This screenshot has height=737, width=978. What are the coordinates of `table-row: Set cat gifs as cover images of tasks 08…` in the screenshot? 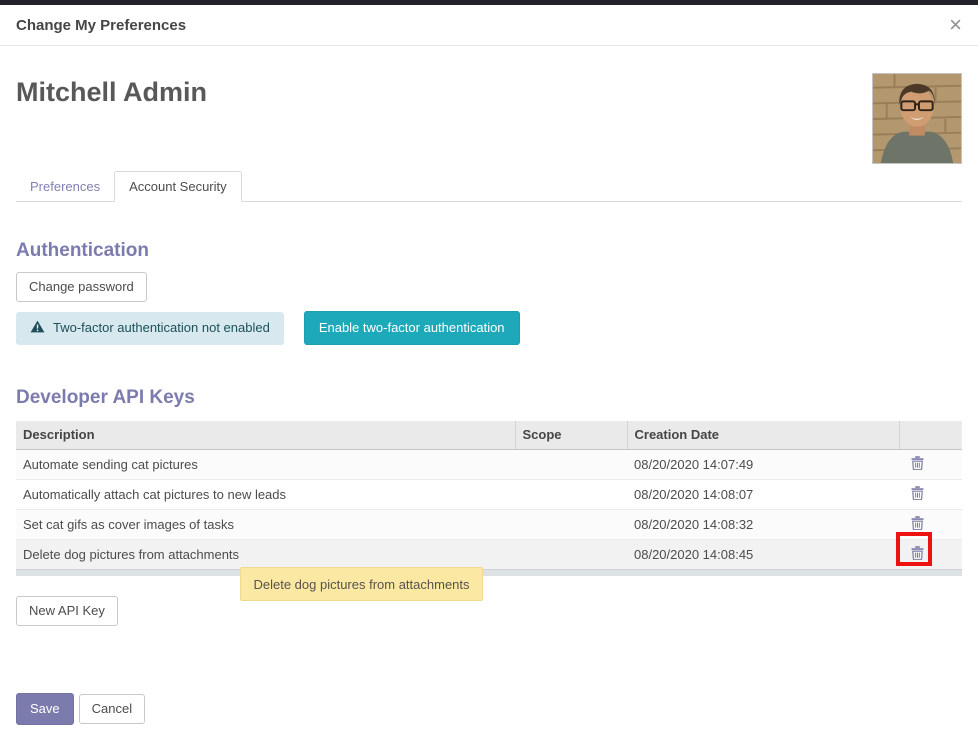 It's located at (489, 523).